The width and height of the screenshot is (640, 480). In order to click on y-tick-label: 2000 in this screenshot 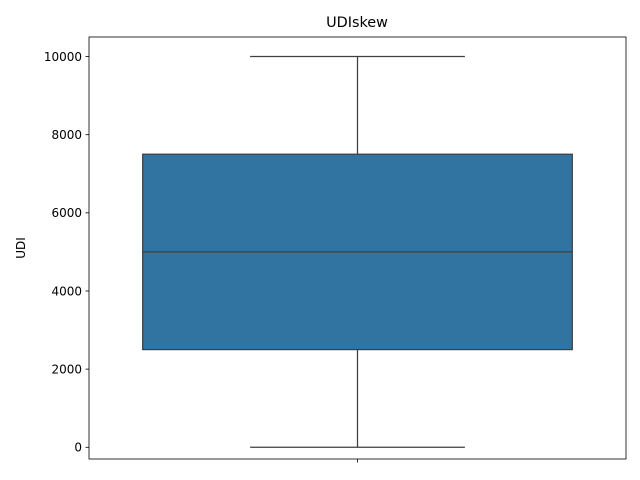, I will do `click(66, 369)`.